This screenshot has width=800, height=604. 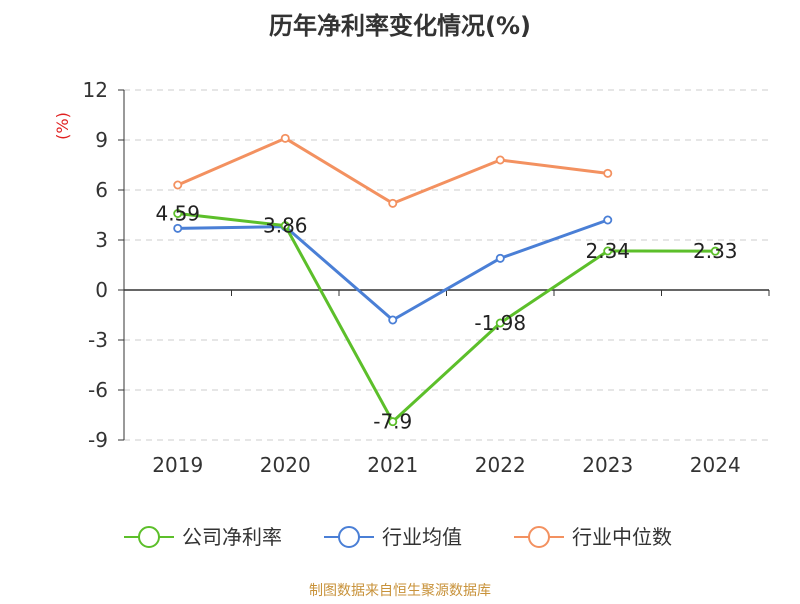 I want to click on x-tick-label: 2021, so click(x=392, y=465).